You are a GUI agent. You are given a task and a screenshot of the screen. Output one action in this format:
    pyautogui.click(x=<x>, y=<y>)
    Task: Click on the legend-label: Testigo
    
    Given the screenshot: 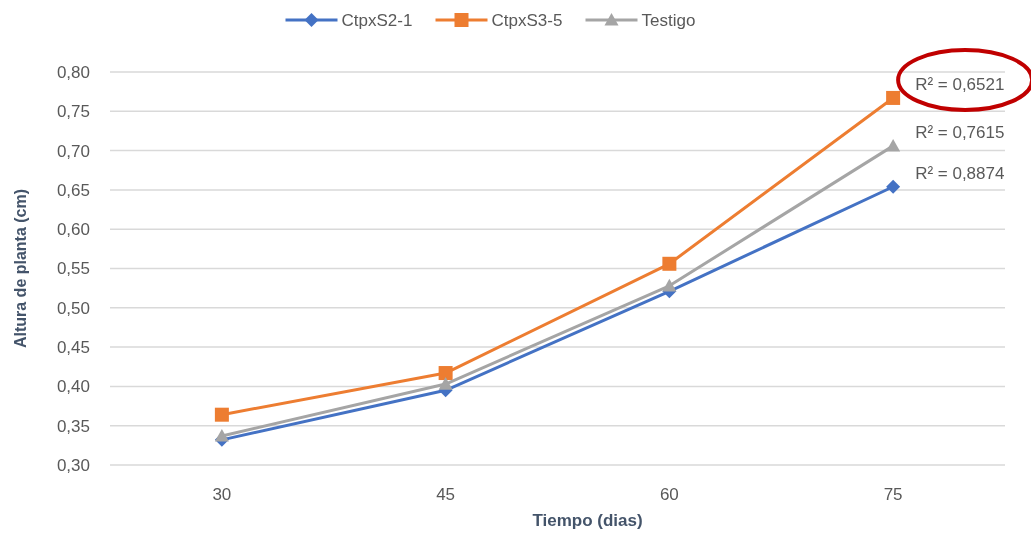 What is the action you would take?
    pyautogui.click(x=668, y=20)
    